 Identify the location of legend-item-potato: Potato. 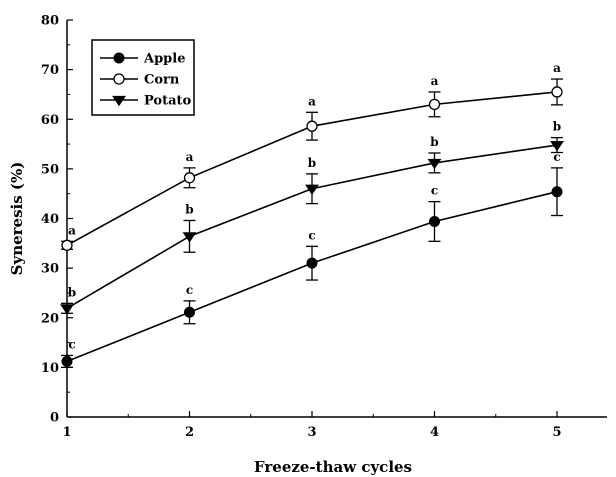
(146, 101).